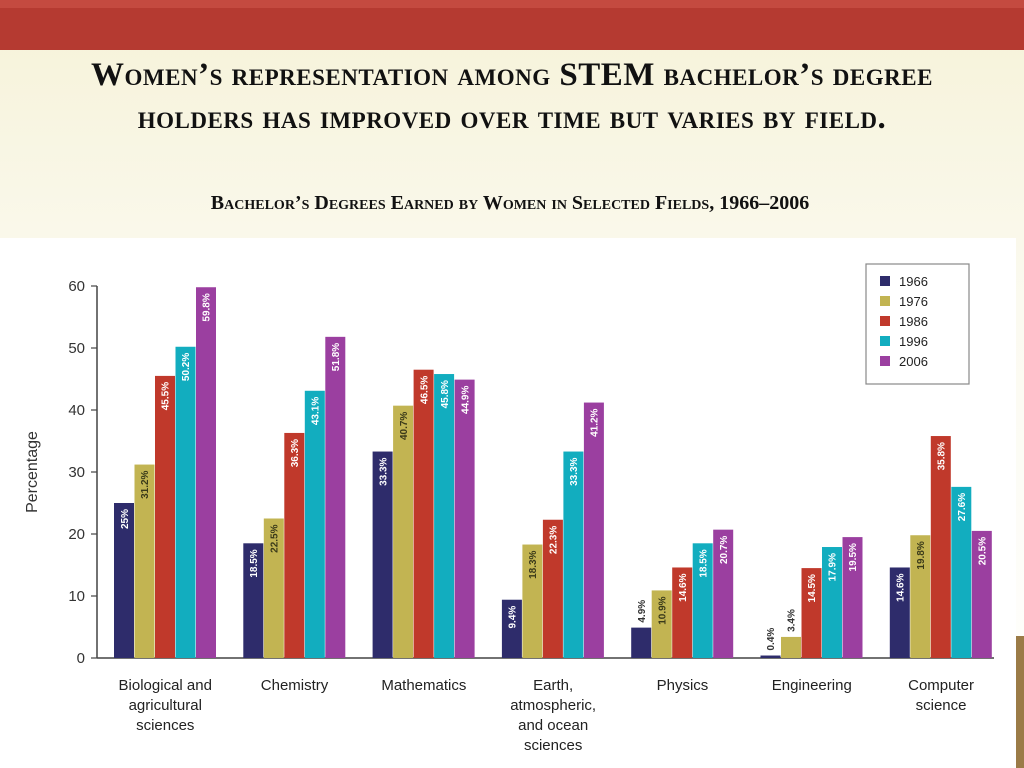 The width and height of the screenshot is (1024, 768). Describe the element at coordinates (165, 705) in the screenshot. I see `category-label: agricultural` at that location.